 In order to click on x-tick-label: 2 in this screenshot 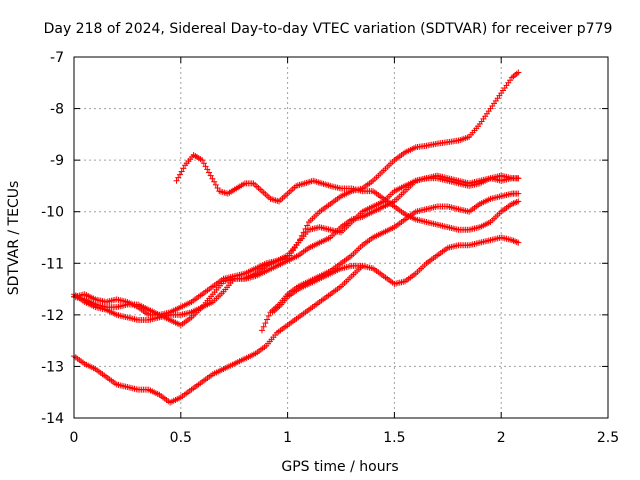, I will do `click(501, 438)`.